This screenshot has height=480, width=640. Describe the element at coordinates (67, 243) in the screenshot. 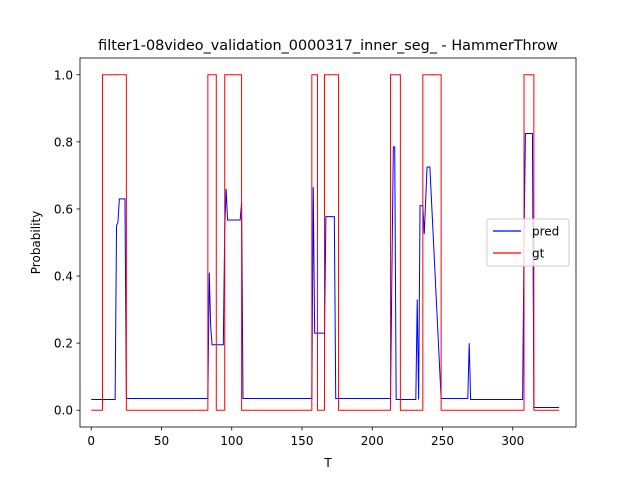

I see `y-axis-ticks: 0.0 0.2 0.4 0.6 0.8 1.0` at that location.